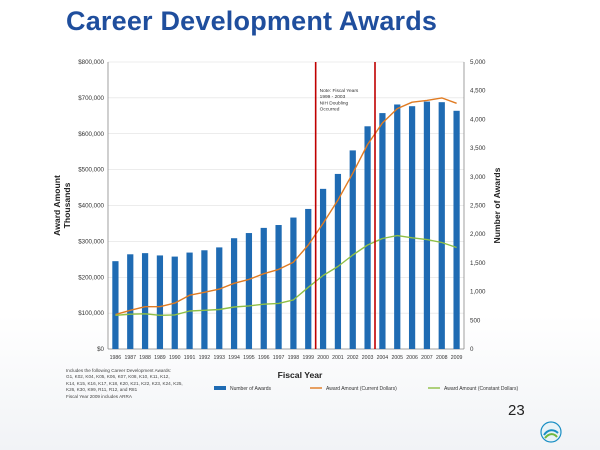  What do you see at coordinates (383, 358) in the screenshot?
I see `x-tick-label: 2004` at bounding box center [383, 358].